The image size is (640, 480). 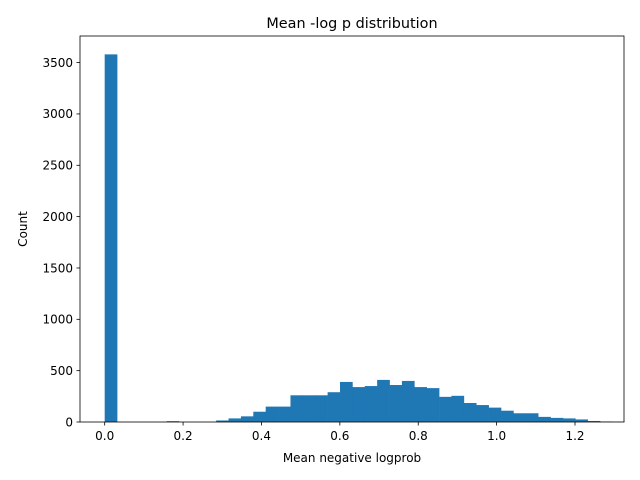 What do you see at coordinates (57, 217) in the screenshot?
I see `y-tick-label: 2000` at bounding box center [57, 217].